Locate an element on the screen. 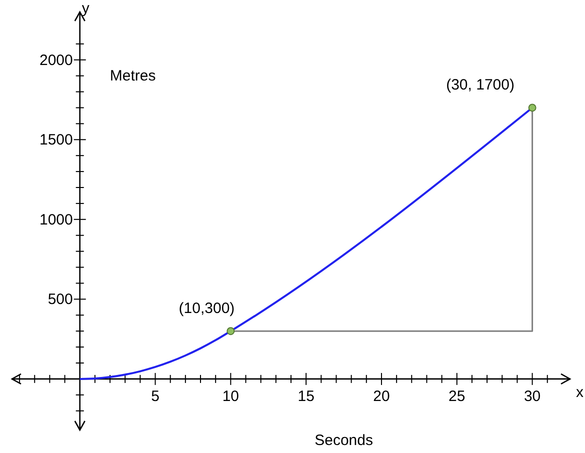  x-tick-label: 20 is located at coordinates (381, 396).